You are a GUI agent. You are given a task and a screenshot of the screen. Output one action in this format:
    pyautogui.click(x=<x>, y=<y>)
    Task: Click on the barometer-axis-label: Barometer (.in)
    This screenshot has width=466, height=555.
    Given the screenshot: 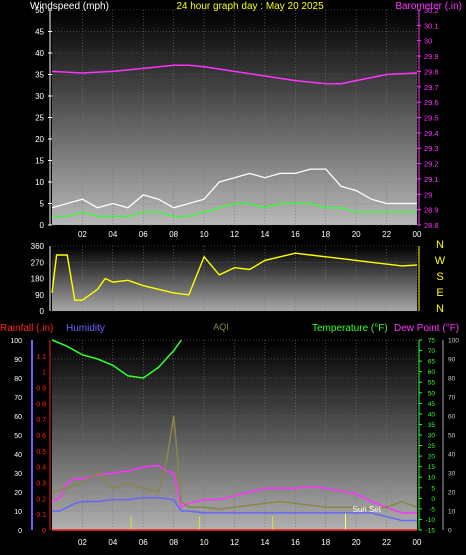 What is the action you would take?
    pyautogui.click(x=428, y=6)
    